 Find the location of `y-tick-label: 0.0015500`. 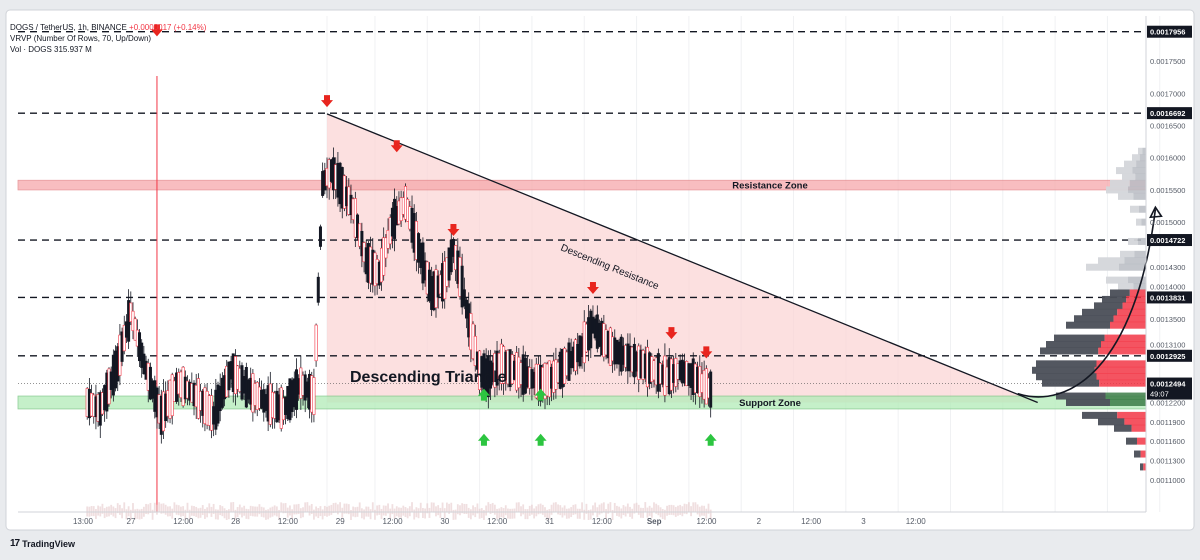

y-tick-label: 0.0015500 is located at coordinates (1167, 190).